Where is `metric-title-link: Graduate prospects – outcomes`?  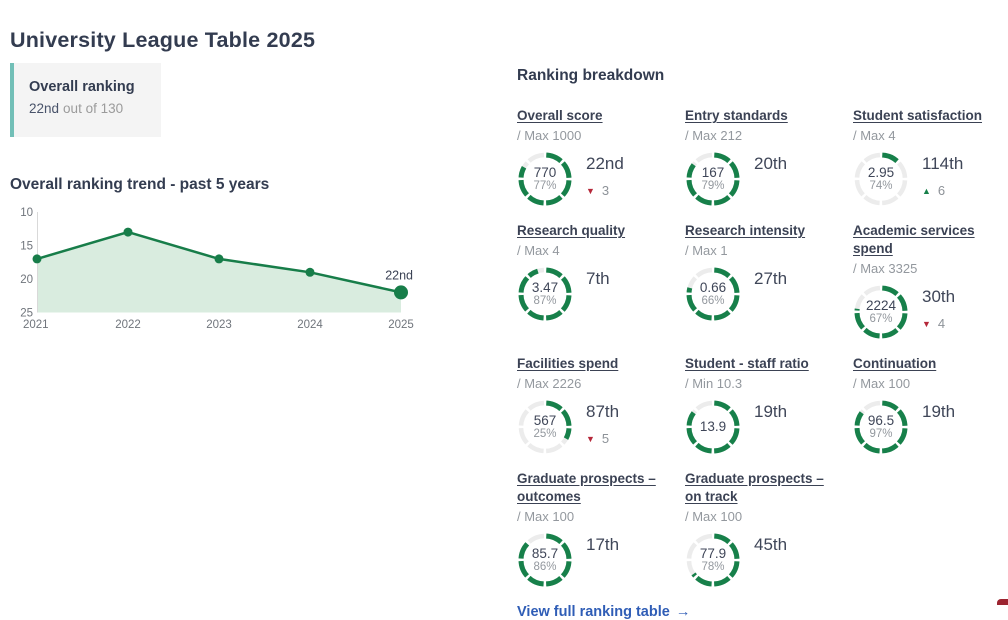 metric-title-link: Graduate prospects – outcomes is located at coordinates (586, 487).